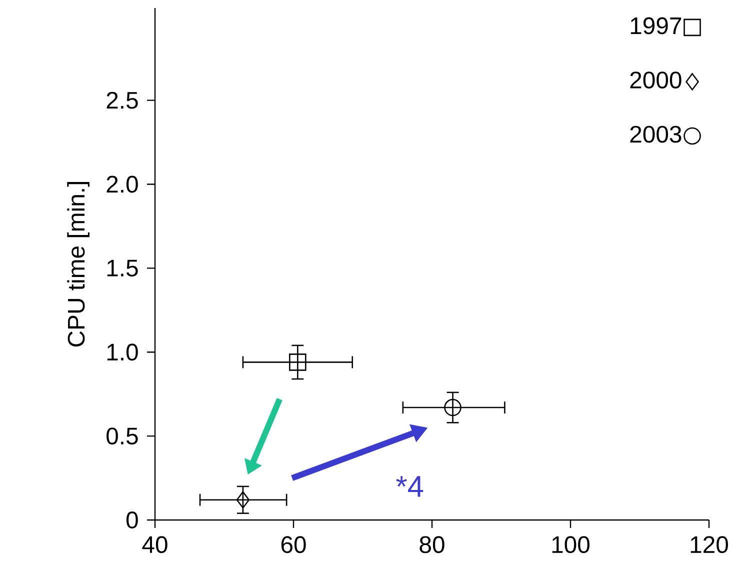 The height and width of the screenshot is (577, 736). Describe the element at coordinates (709, 545) in the screenshot. I see `x-tick-label: 120` at that location.